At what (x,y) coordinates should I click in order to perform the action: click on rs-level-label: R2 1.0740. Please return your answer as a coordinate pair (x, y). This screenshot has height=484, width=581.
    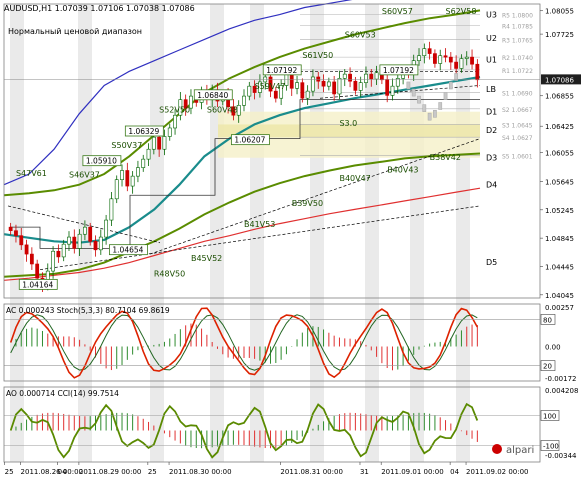
    Looking at the image, I should click on (517, 58).